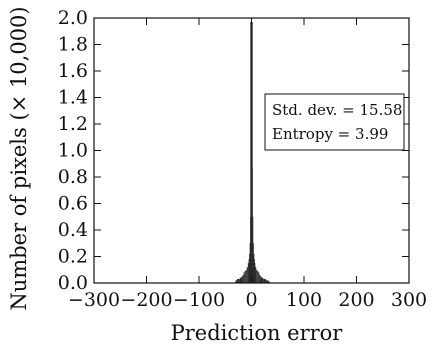 This screenshot has height=348, width=444. Describe the element at coordinates (73, 18) in the screenshot. I see `y-tick-label: 2.0` at that location.